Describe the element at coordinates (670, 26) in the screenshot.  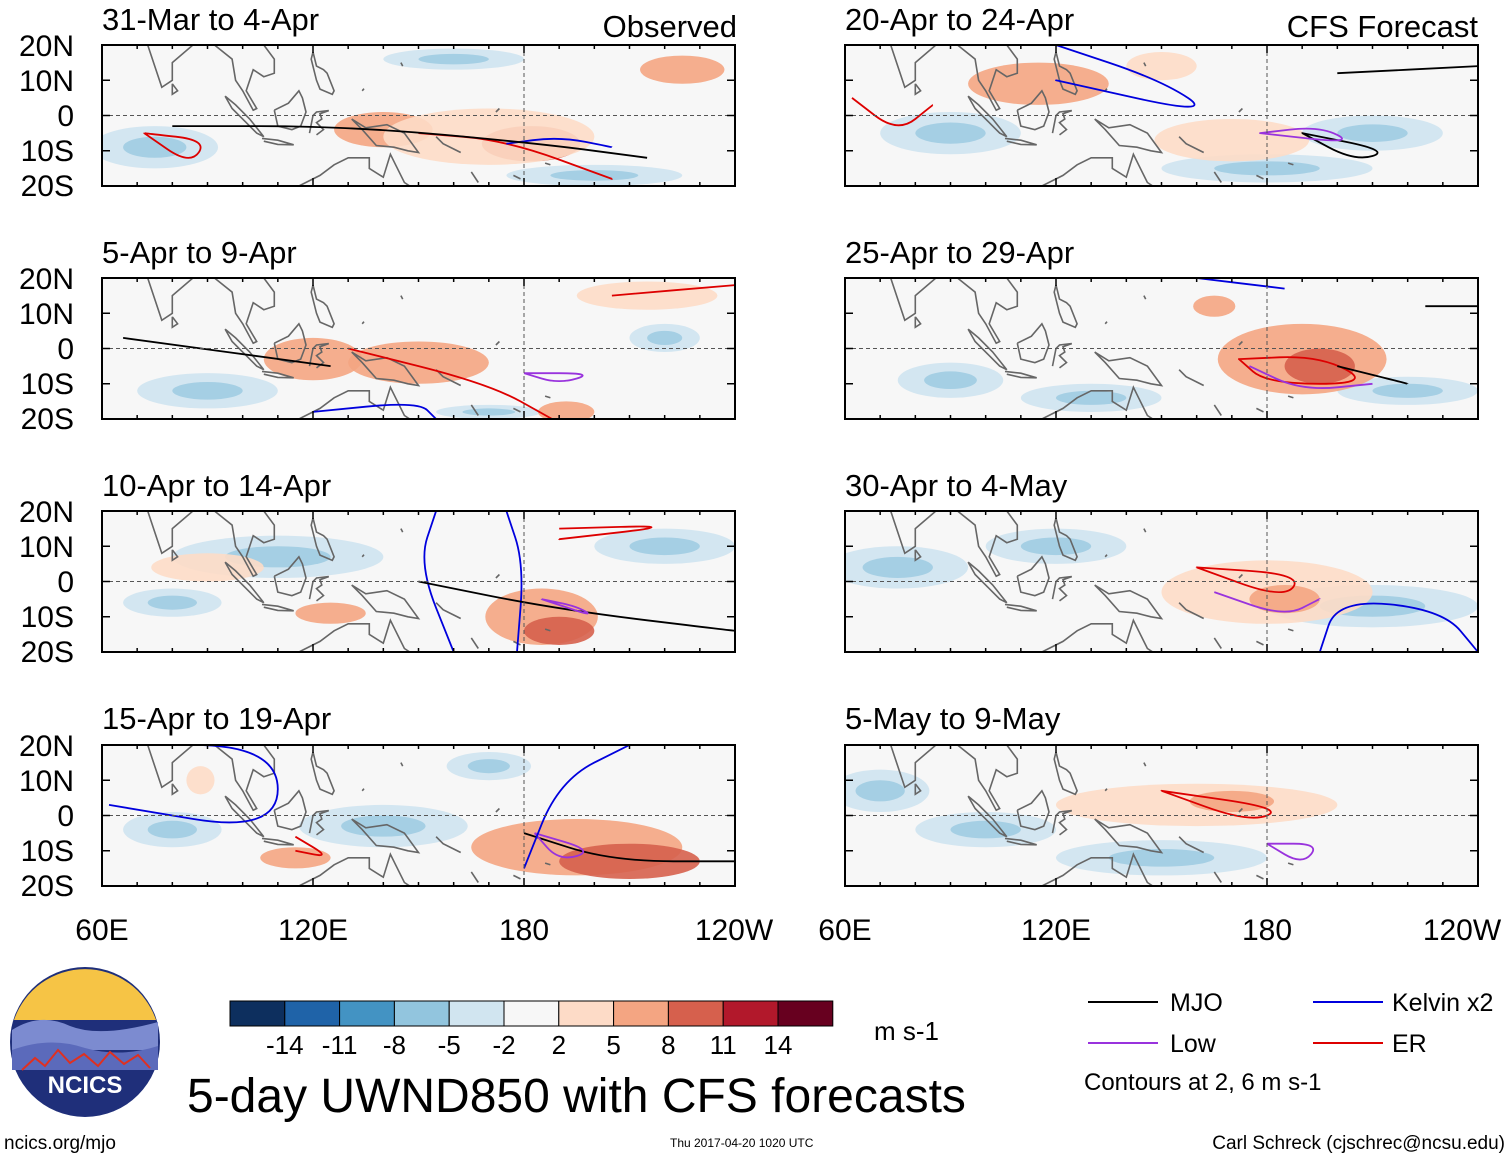
I see `observed-label: Observed` at that location.